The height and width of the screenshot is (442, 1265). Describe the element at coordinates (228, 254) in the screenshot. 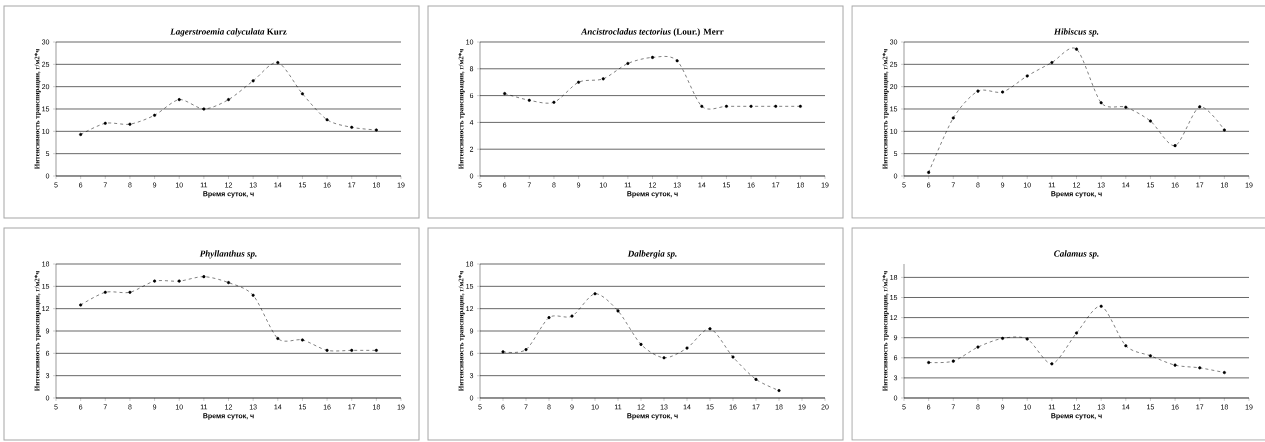

I see `chart-title: Phyllanthus sp.` at that location.